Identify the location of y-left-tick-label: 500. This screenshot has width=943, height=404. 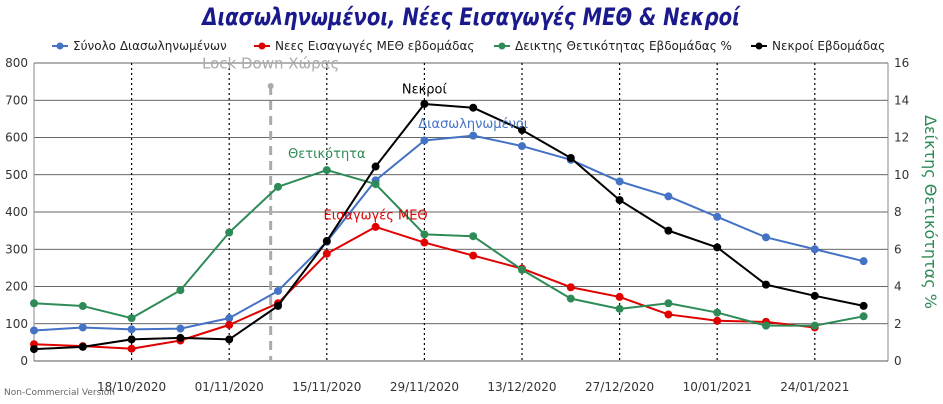
(16, 175).